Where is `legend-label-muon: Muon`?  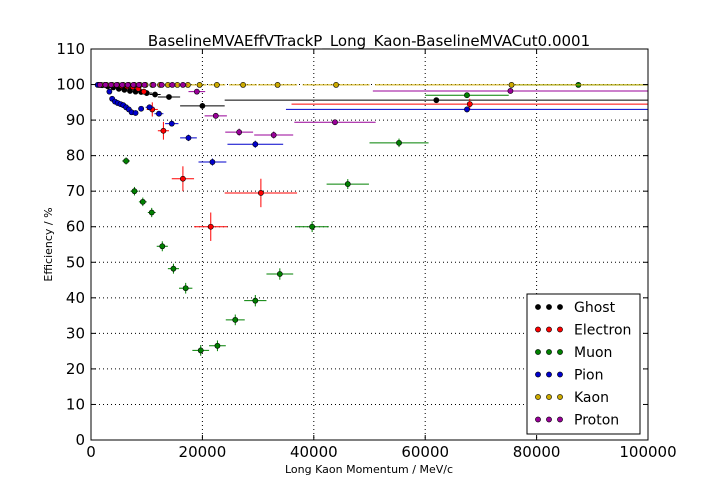
legend-label-muon: Muon is located at coordinates (593, 353).